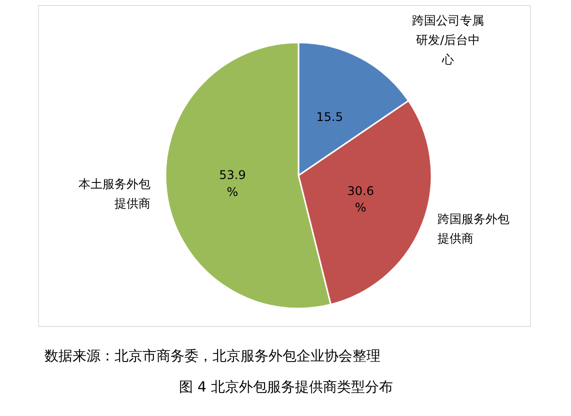 The width and height of the screenshot is (571, 416). What do you see at coordinates (286, 388) in the screenshot?
I see `text: 图 4 北京外包服务提供商类型分布` at bounding box center [286, 388].